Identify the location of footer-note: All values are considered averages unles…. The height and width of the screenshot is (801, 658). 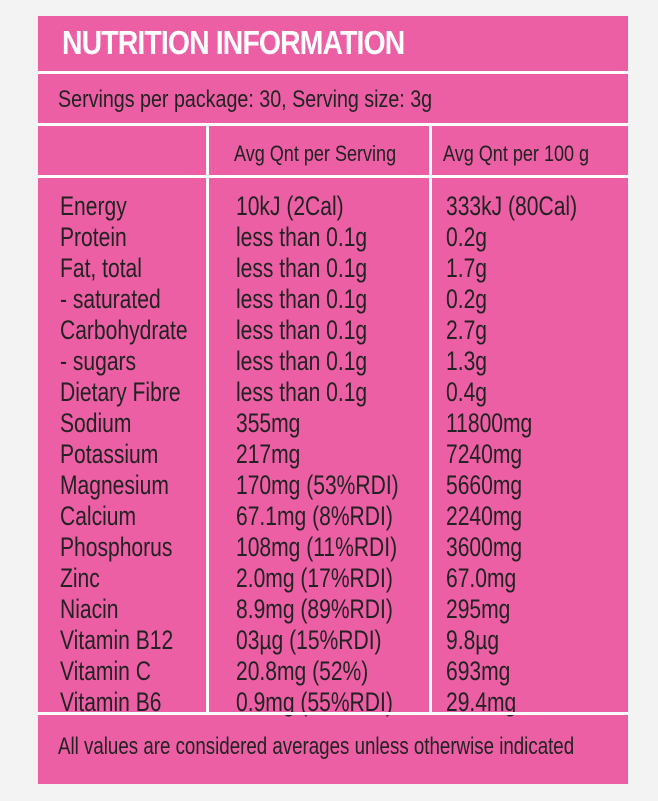
(316, 746).